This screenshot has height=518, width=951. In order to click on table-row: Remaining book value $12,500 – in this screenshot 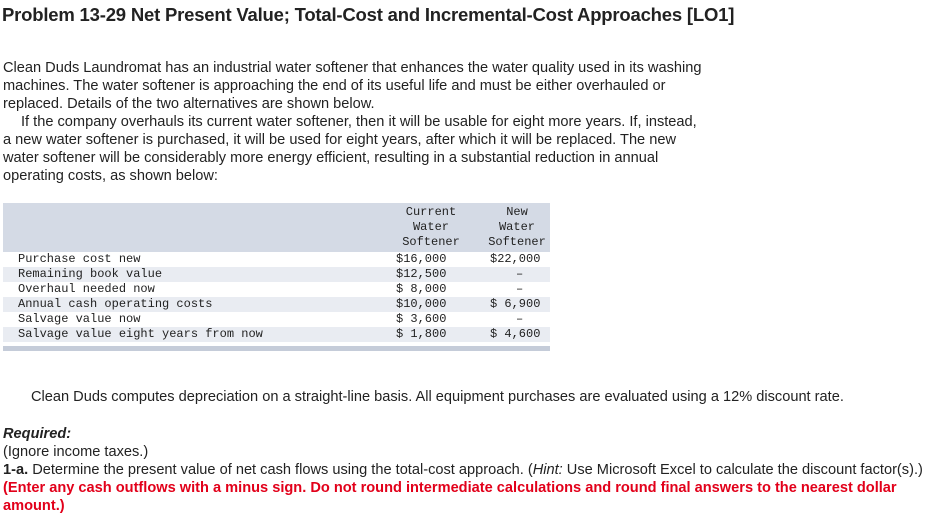, I will do `click(276, 274)`.